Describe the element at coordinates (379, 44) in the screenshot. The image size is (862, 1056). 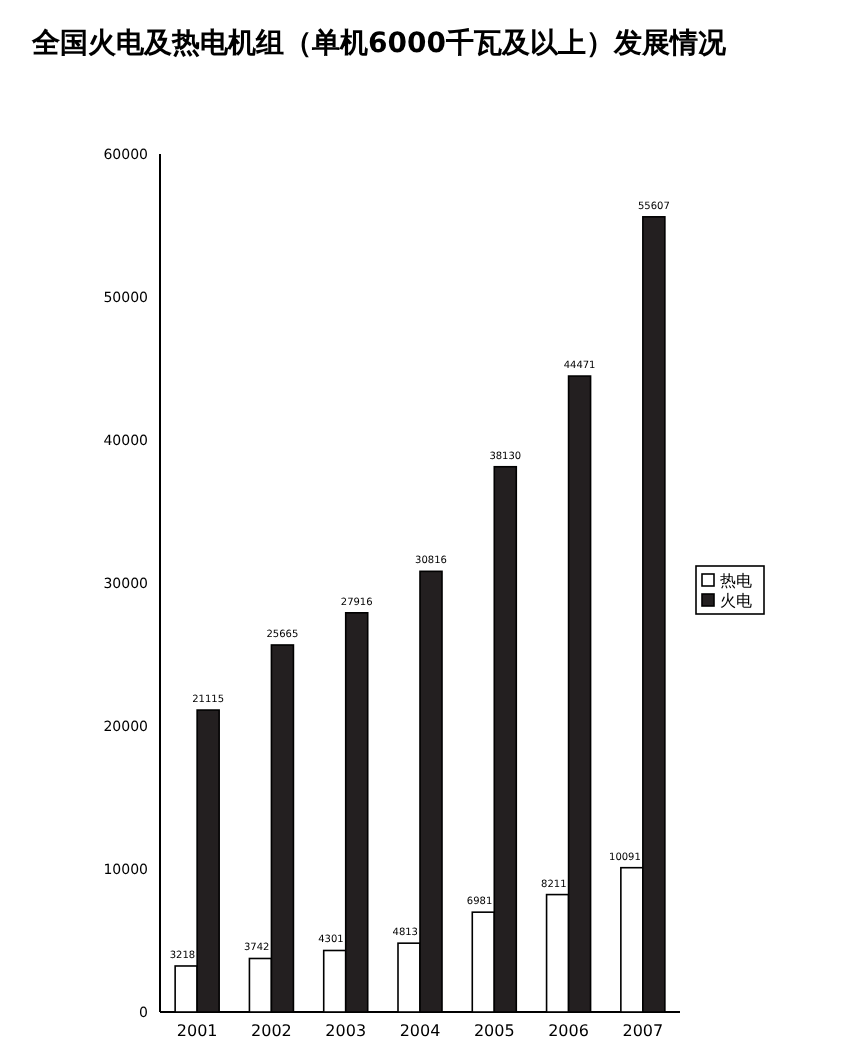
I see `title: 全国火电及热电机组（单机6000千瓦及以上）发展情况` at that location.